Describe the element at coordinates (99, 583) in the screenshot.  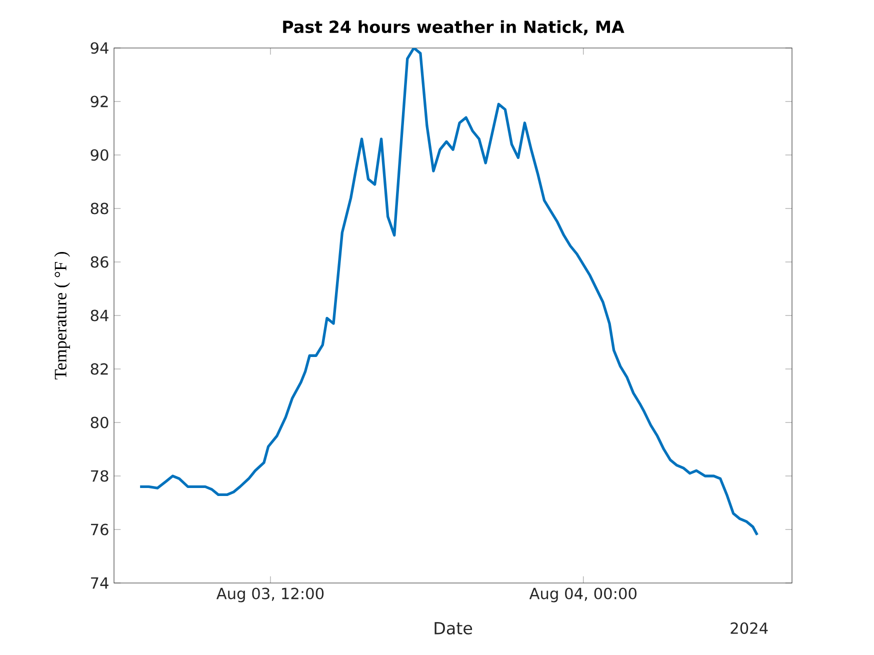
I see `y-tick-label: 74` at that location.